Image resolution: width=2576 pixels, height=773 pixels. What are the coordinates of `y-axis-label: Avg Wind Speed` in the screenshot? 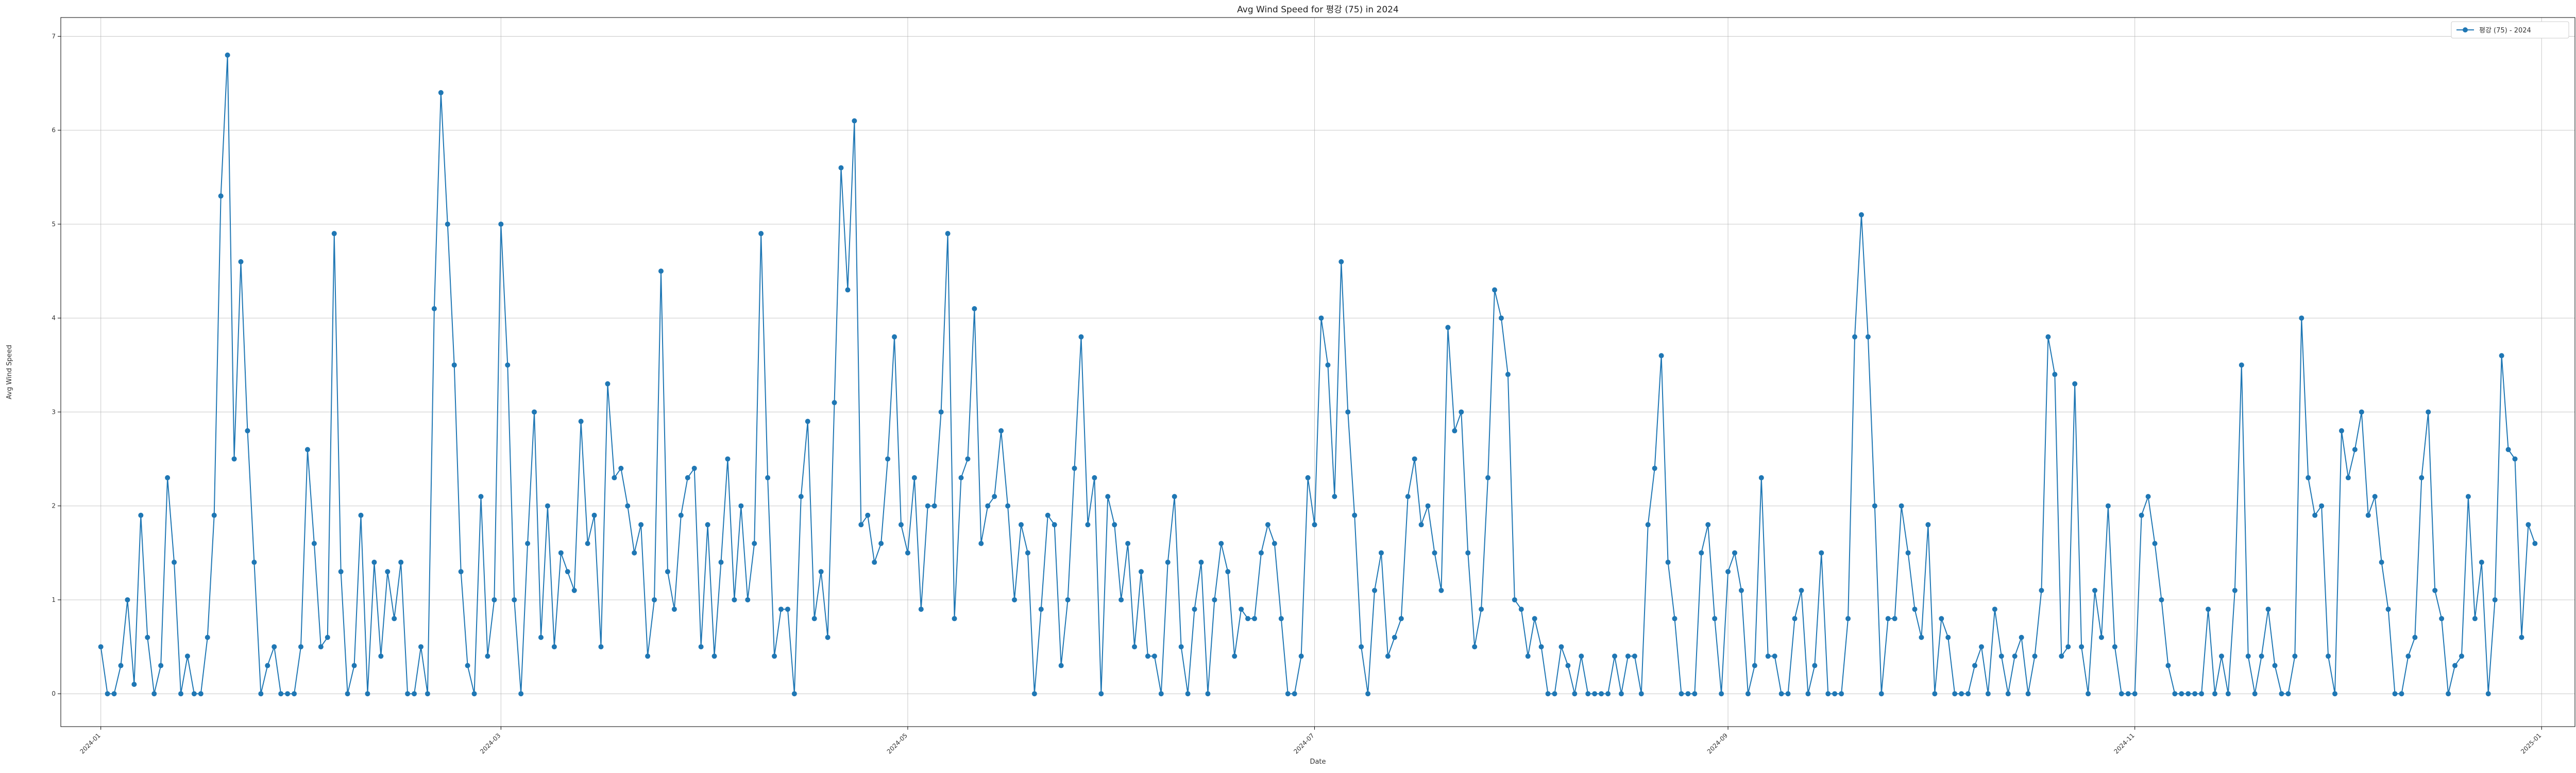 It's located at (9, 372).